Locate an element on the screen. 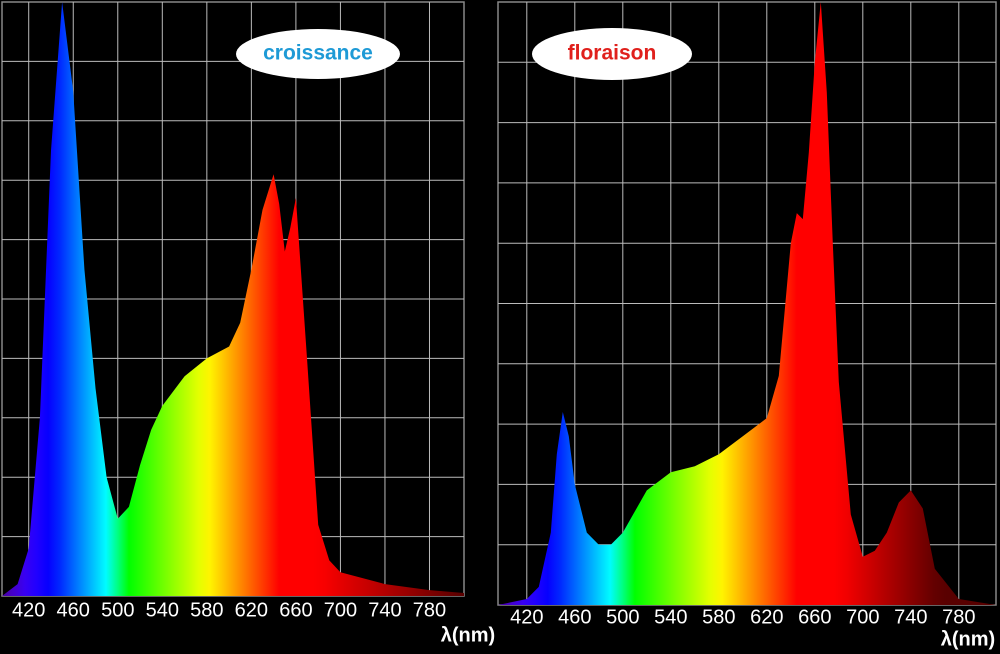 This screenshot has width=1000, height=654. annotation: floraison is located at coordinates (612, 53).